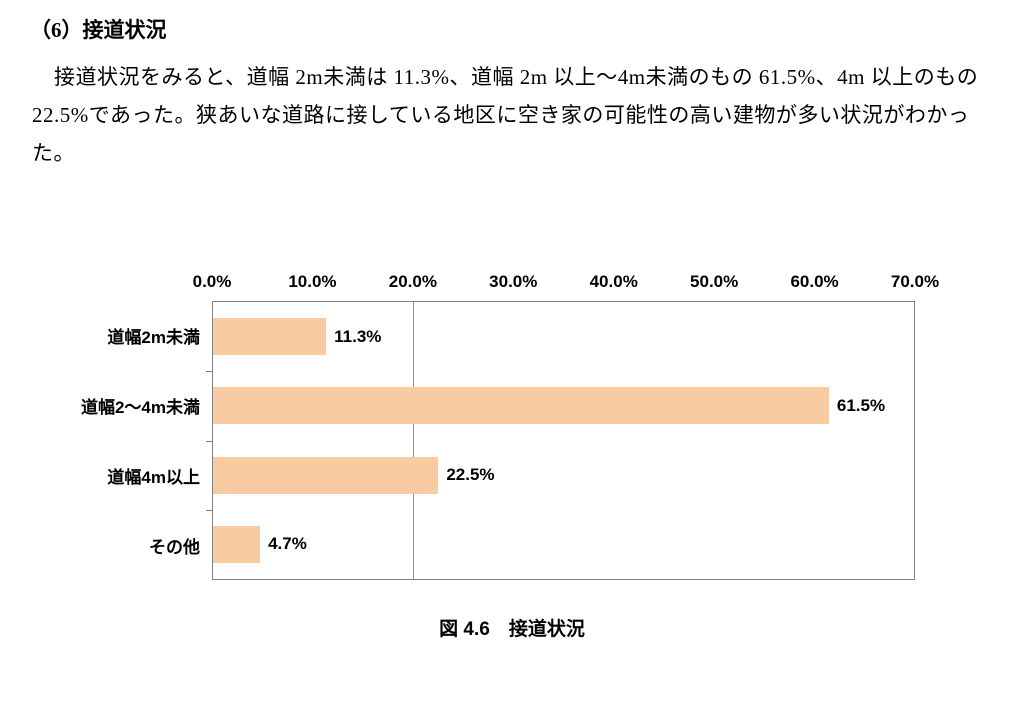 The image size is (1024, 702). What do you see at coordinates (915, 281) in the screenshot?
I see `x-tick-label: 70.0%` at bounding box center [915, 281].